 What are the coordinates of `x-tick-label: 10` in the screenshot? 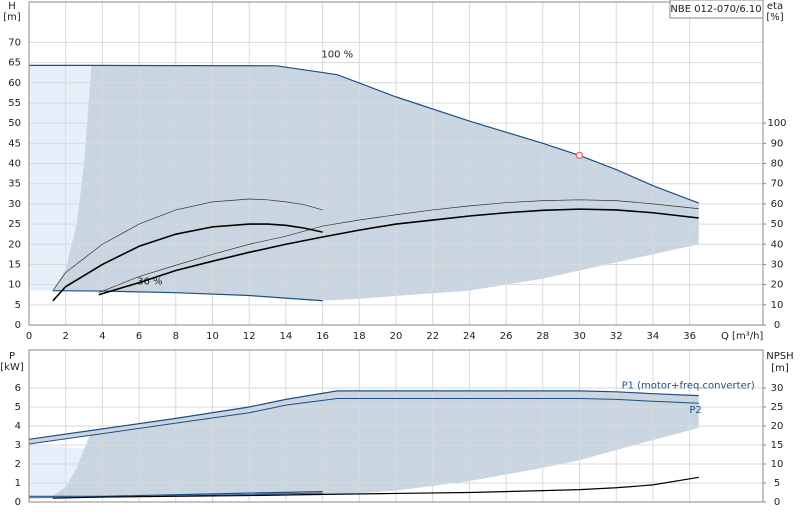 It's located at (212, 336).